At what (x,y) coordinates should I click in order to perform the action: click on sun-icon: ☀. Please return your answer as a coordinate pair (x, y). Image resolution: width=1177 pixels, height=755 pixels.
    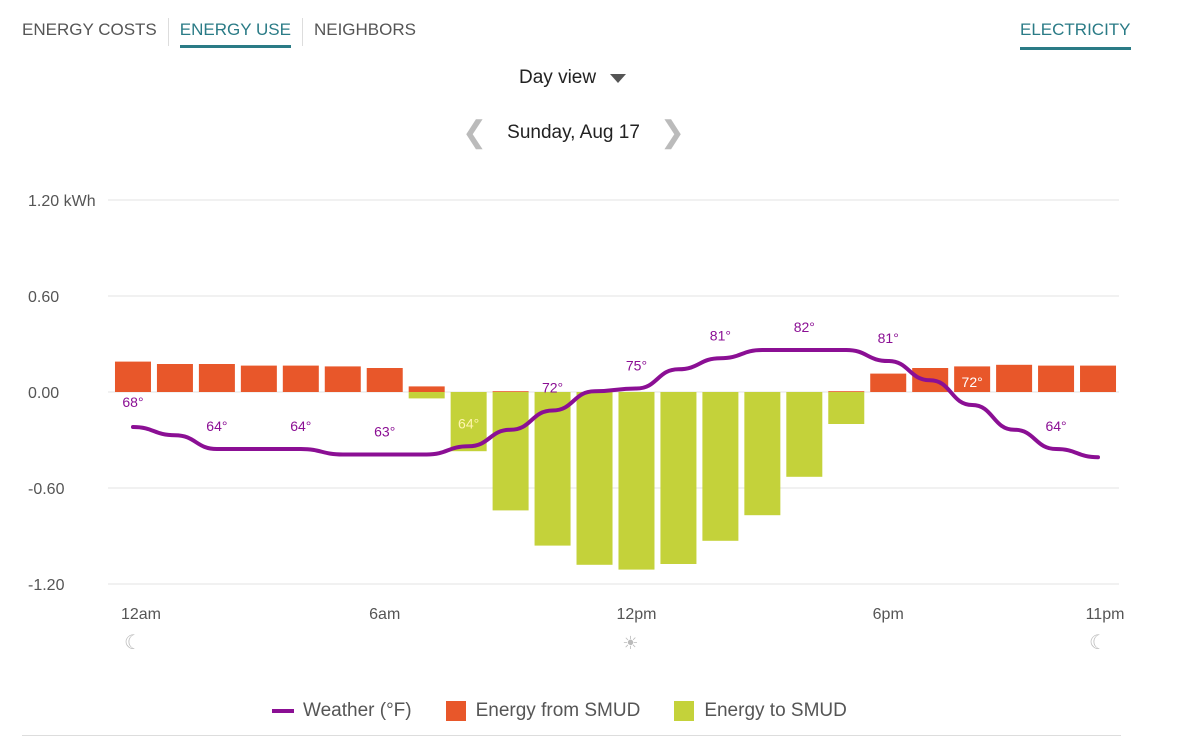
    Looking at the image, I should click on (630, 643).